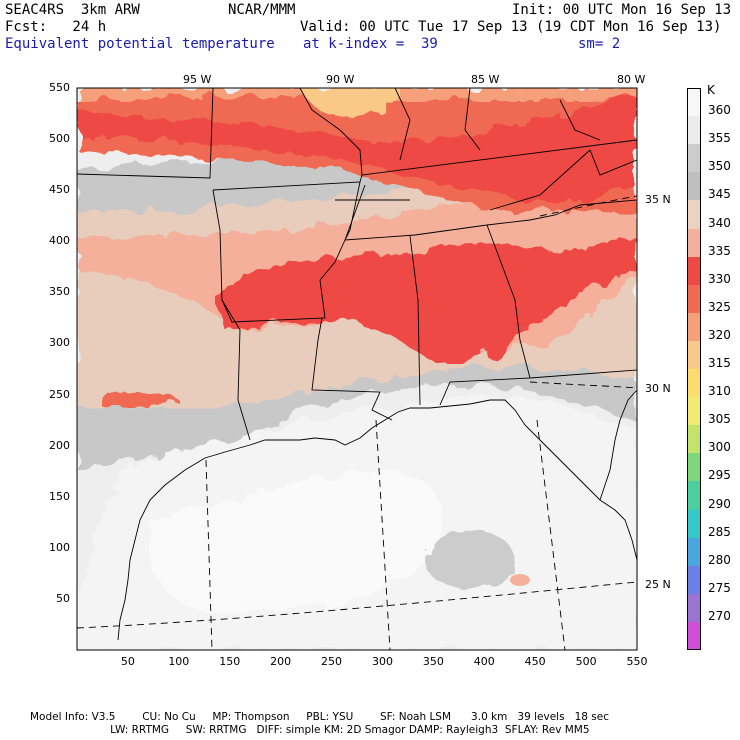  What do you see at coordinates (586, 661) in the screenshot?
I see `x-tick-label: 500` at bounding box center [586, 661].